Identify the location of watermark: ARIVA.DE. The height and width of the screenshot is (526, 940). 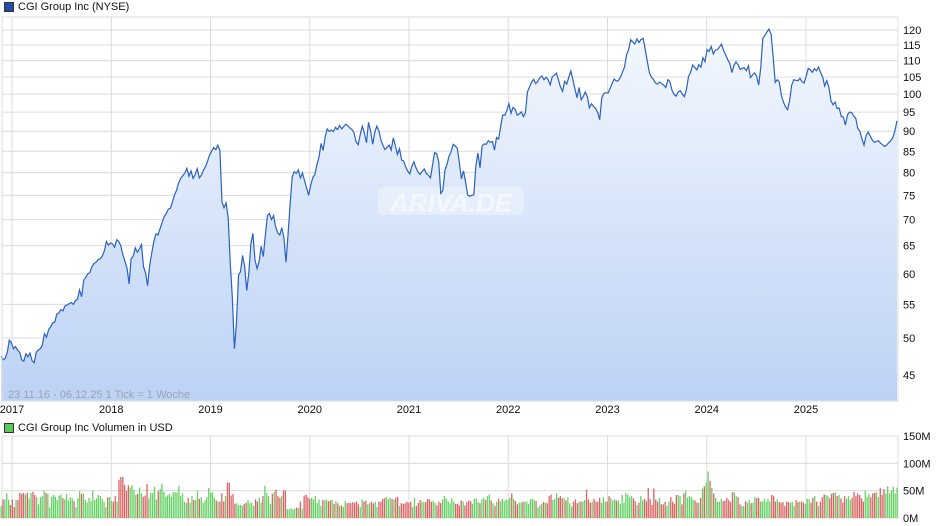
(451, 202).